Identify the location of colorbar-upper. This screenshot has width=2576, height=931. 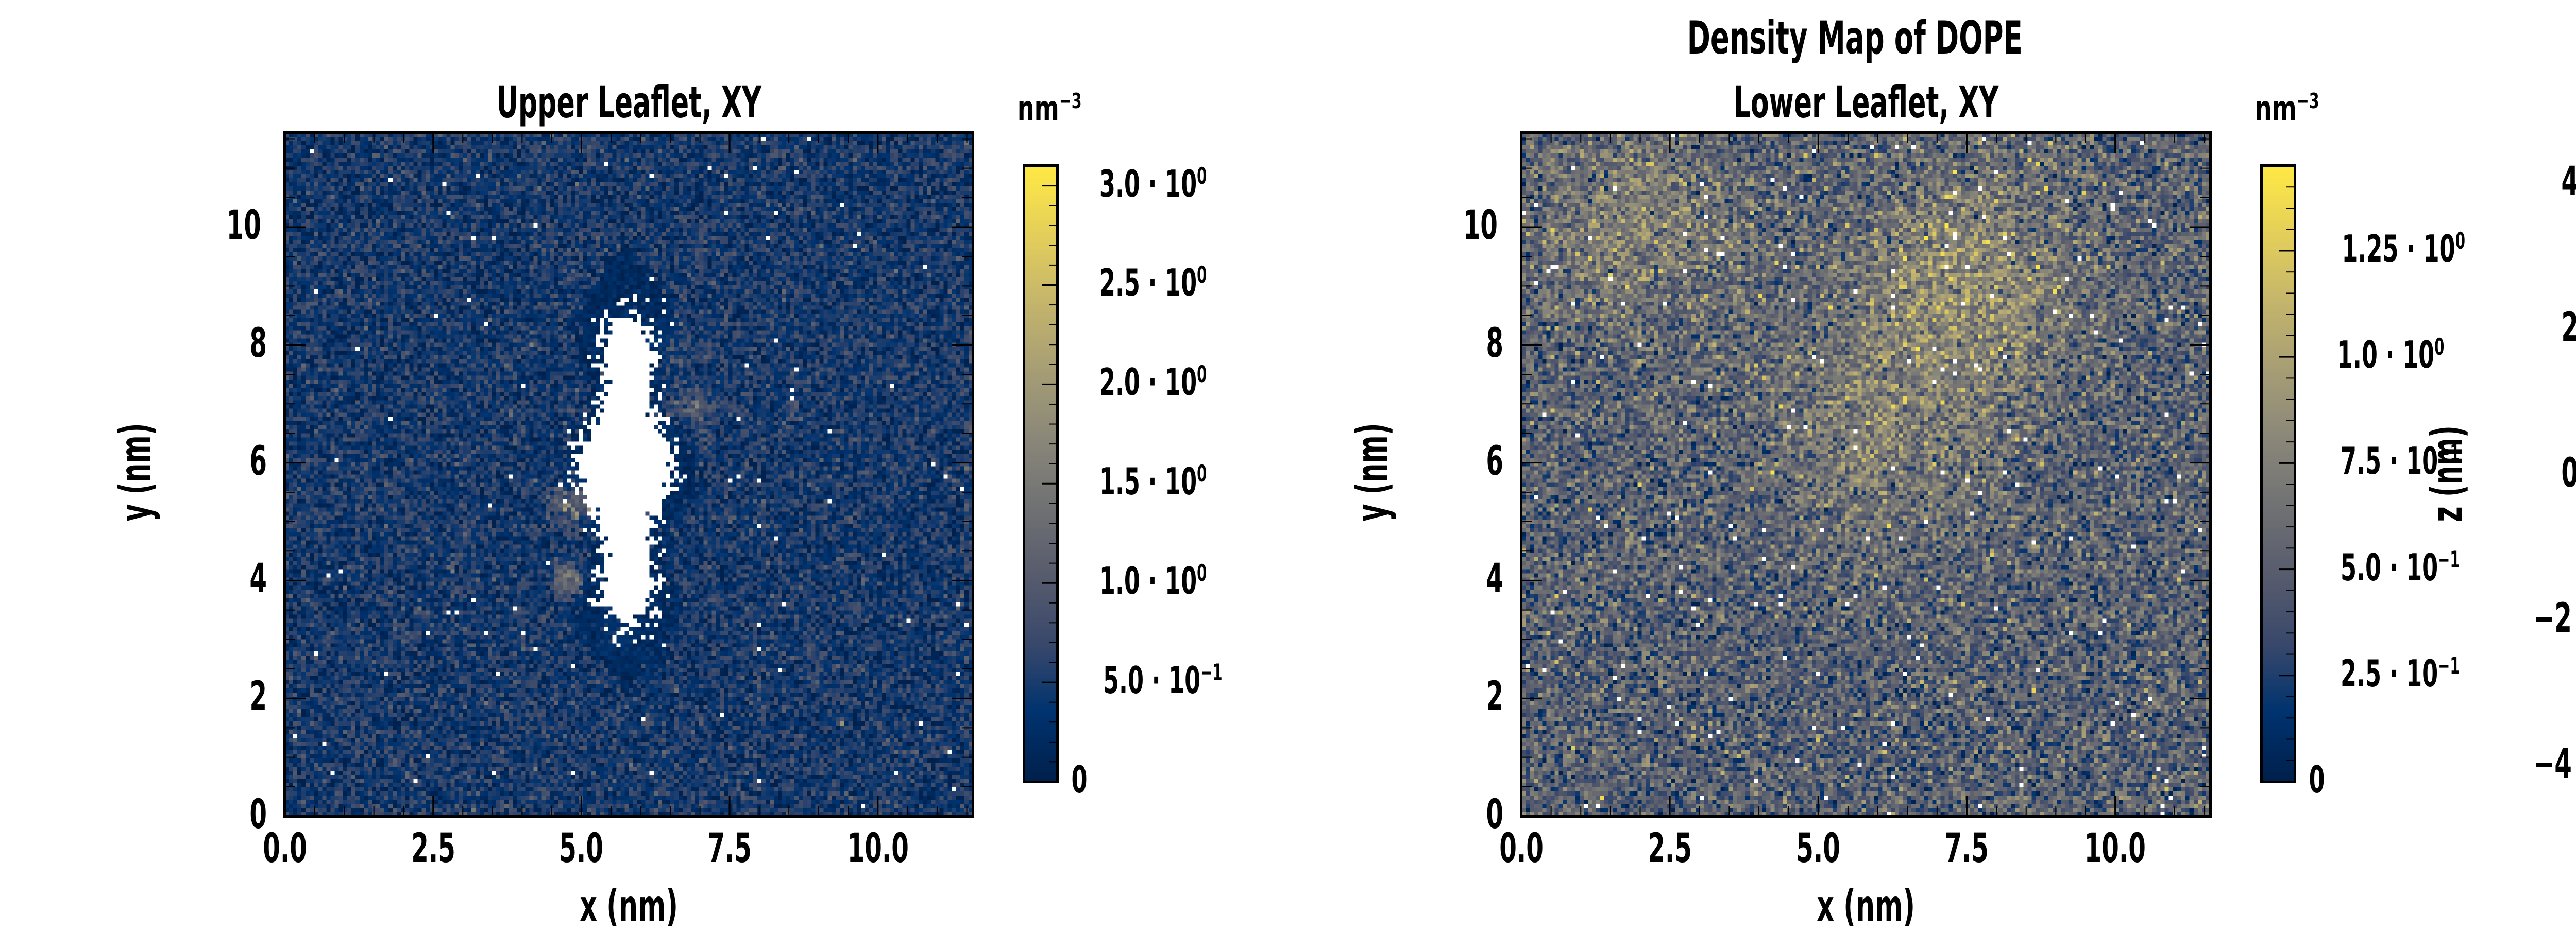
(1040, 474).